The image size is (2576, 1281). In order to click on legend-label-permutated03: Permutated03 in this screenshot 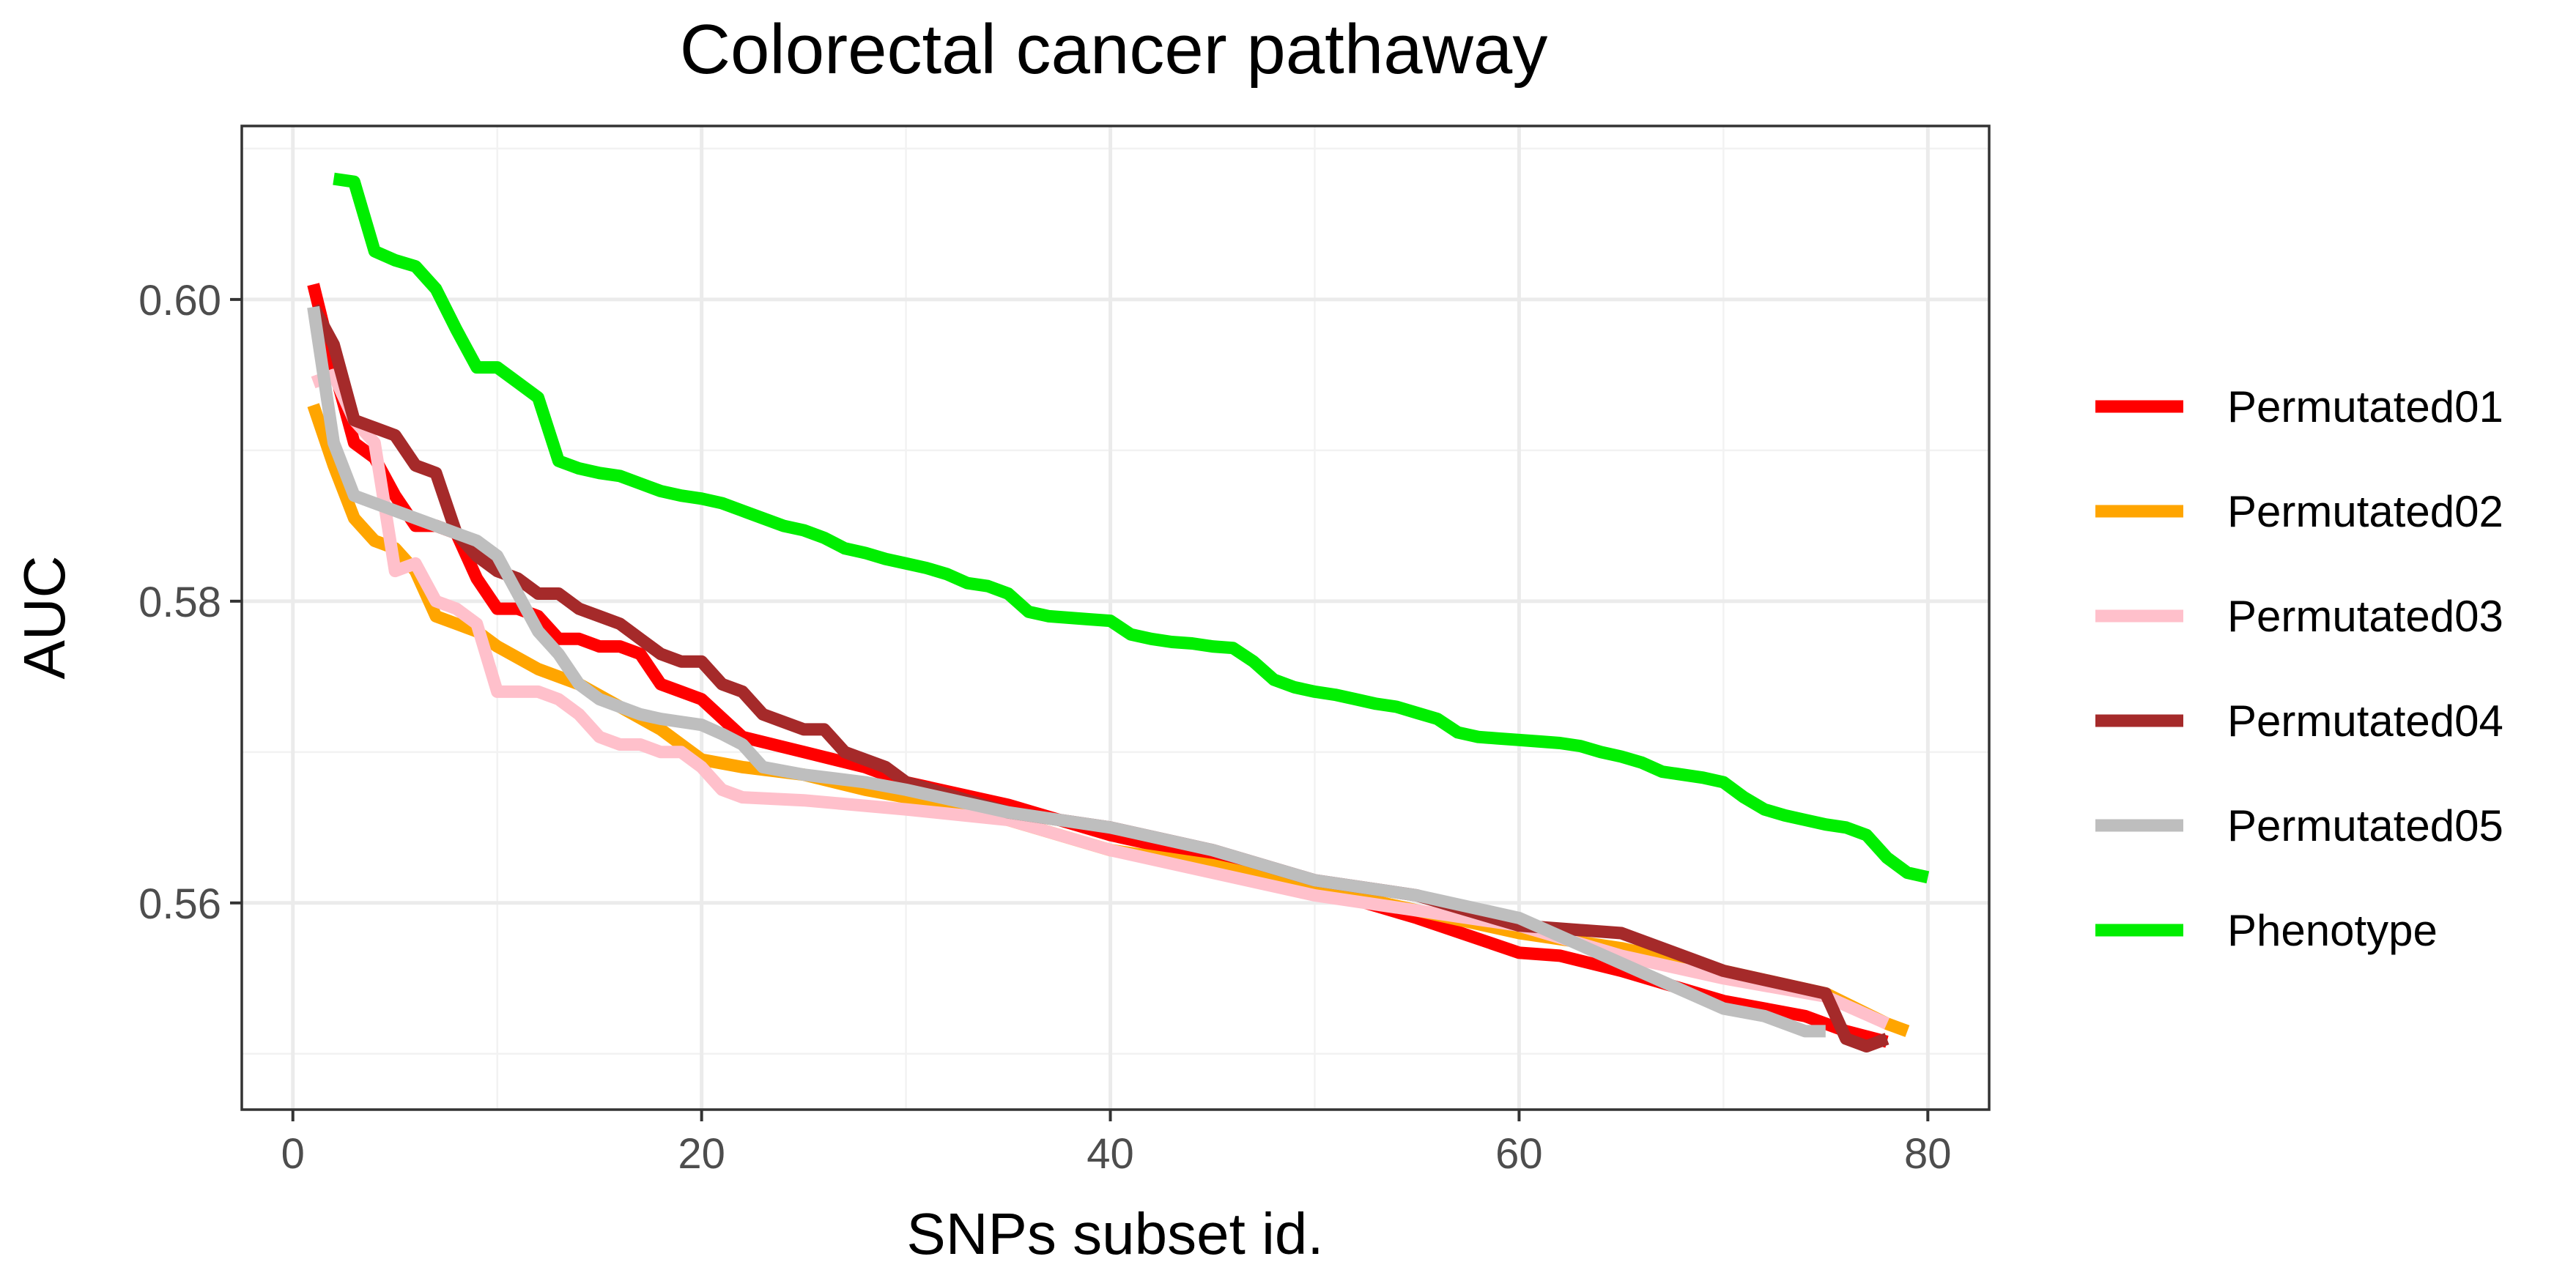, I will do `click(2365, 616)`.